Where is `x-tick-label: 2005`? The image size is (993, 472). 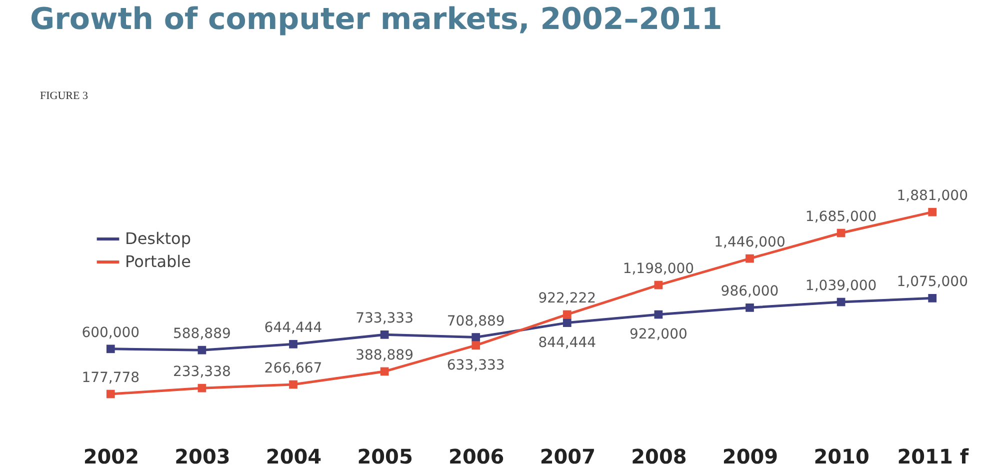 x-tick-label: 2005 is located at coordinates (385, 456).